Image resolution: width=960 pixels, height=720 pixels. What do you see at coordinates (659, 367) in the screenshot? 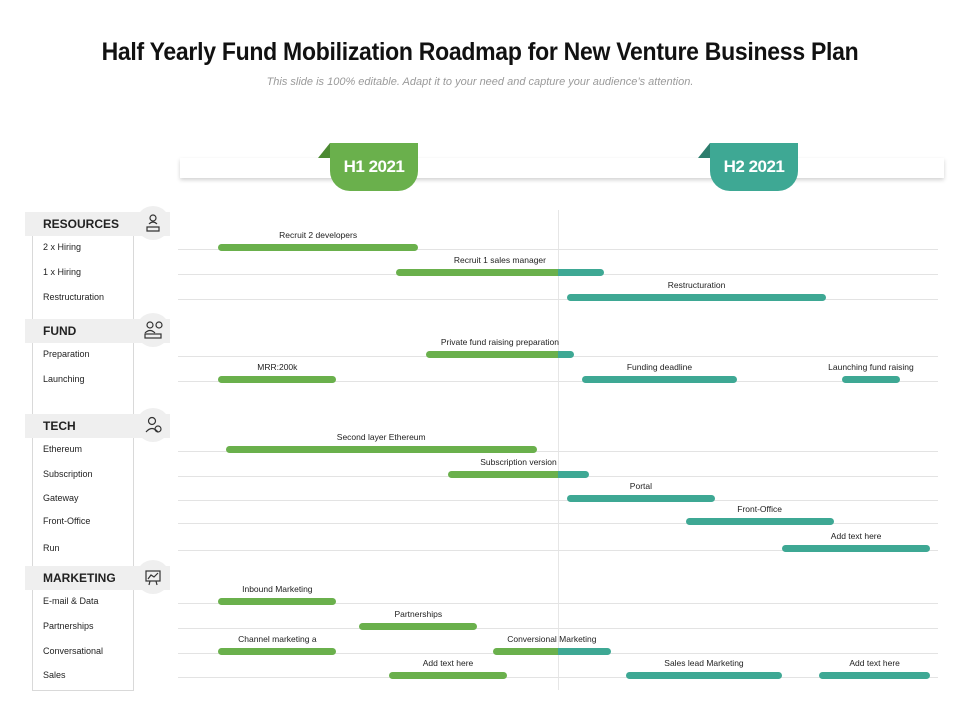
I see `task-label: Funding deadline` at bounding box center [659, 367].